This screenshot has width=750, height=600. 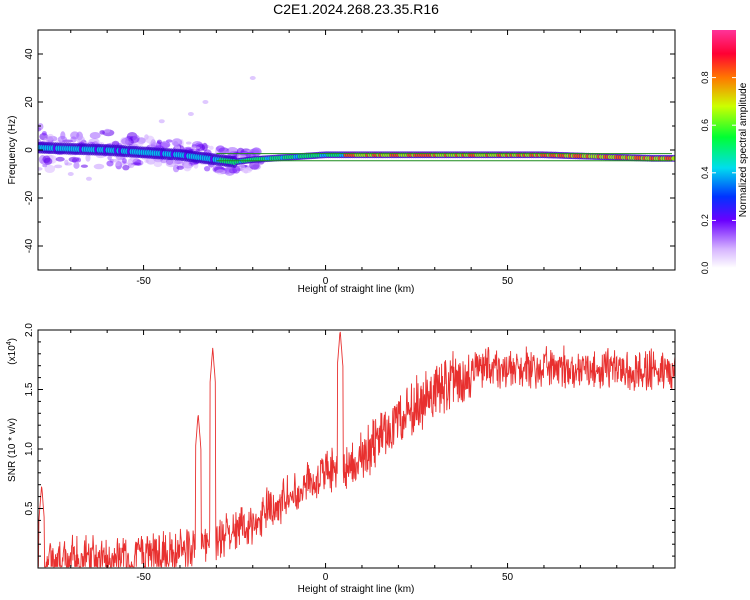 I want to click on colorbar-tick-label: 0.0, so click(x=705, y=268).